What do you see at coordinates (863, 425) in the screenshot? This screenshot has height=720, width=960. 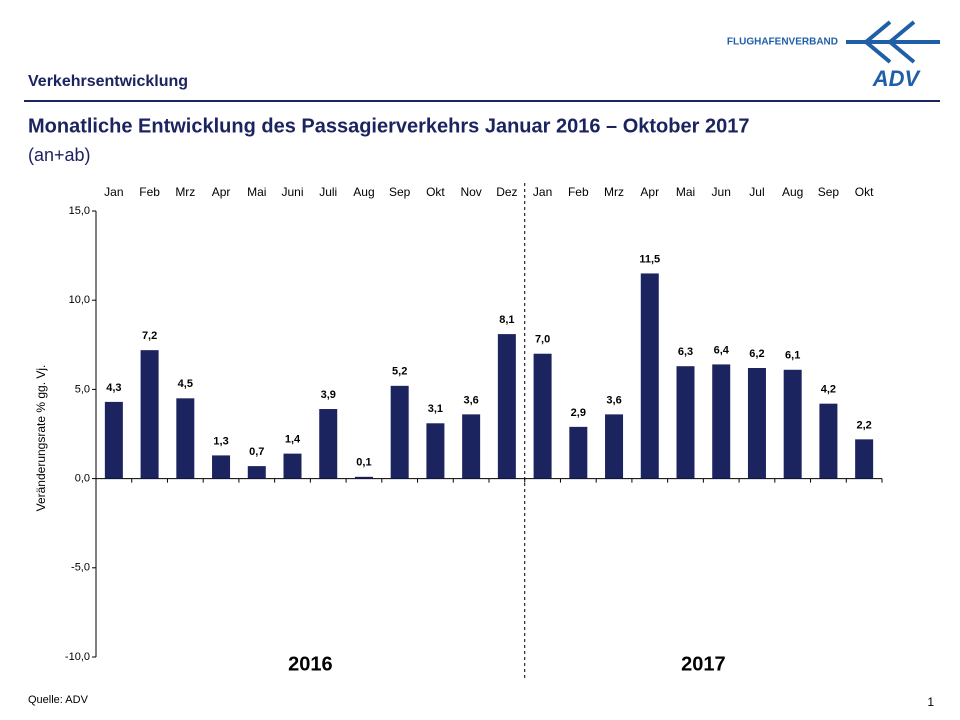 I see `value-label: 2,2` at bounding box center [863, 425].